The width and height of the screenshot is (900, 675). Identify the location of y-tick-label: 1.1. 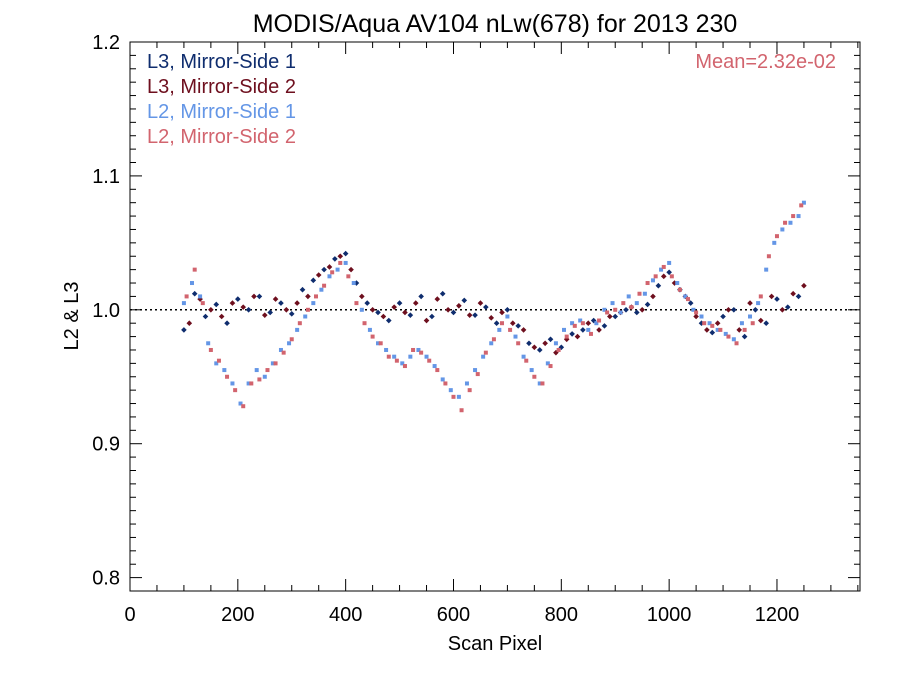
(106, 177).